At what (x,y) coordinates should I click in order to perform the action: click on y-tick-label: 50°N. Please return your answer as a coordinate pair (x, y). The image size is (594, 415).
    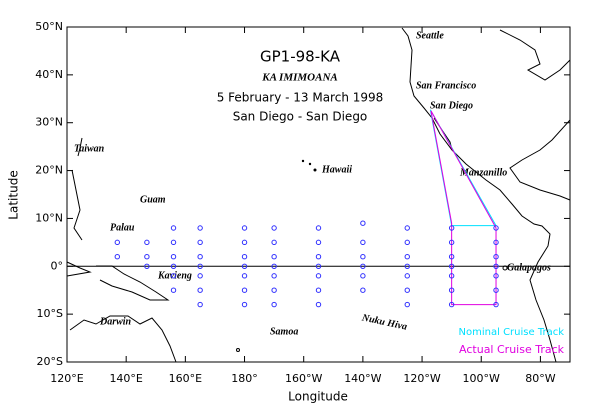
    Looking at the image, I should click on (49, 26).